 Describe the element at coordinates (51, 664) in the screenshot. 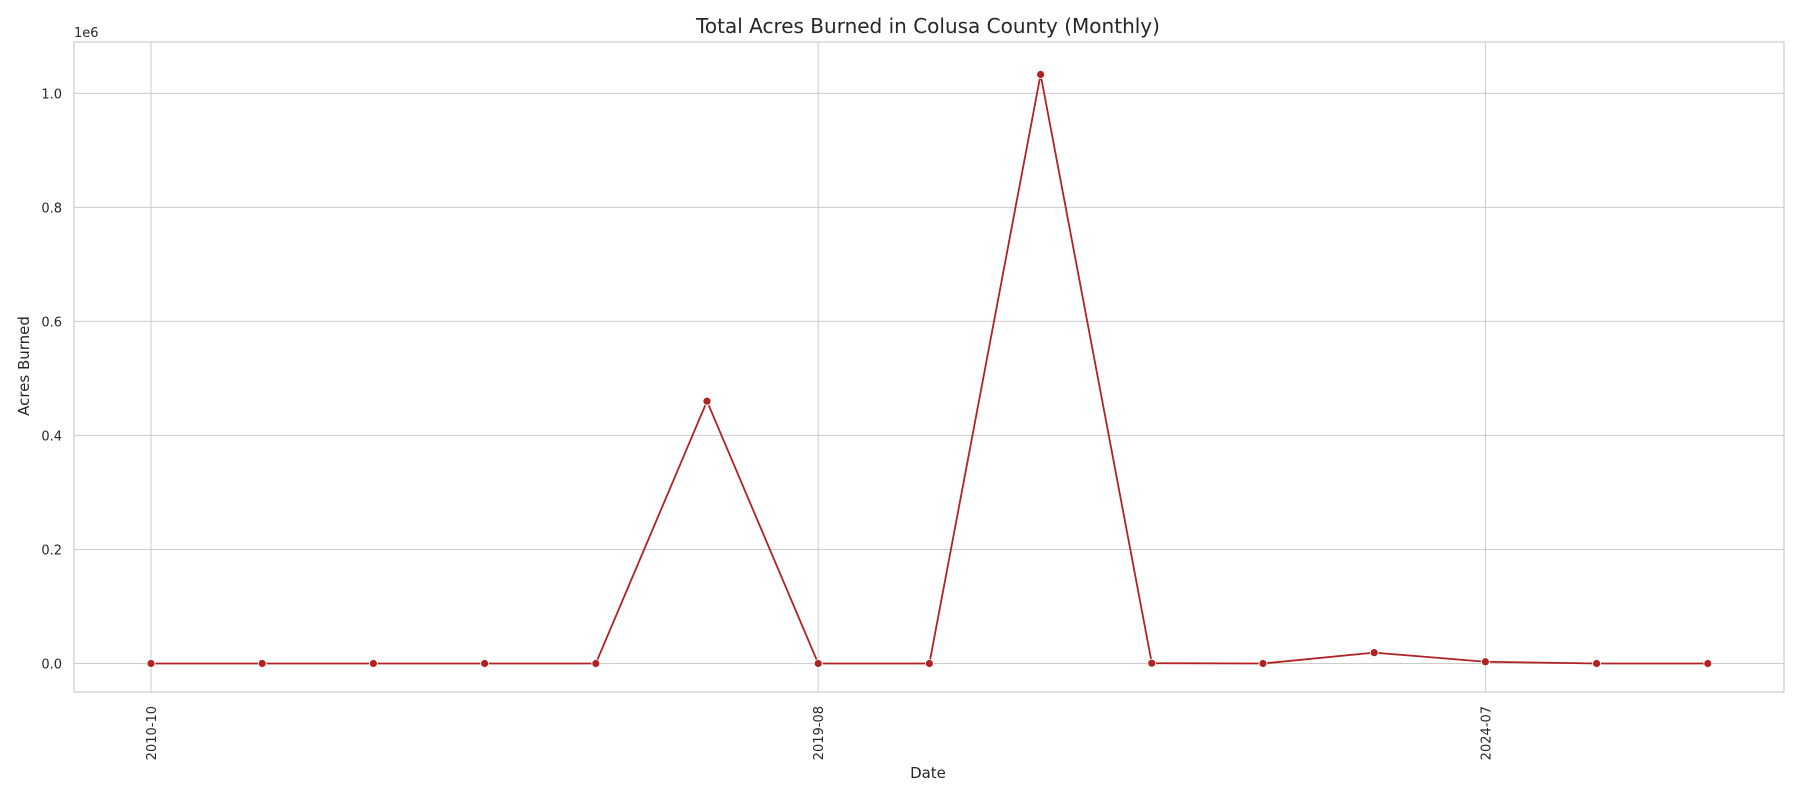

I see `y-tick-label: 0.0` at that location.